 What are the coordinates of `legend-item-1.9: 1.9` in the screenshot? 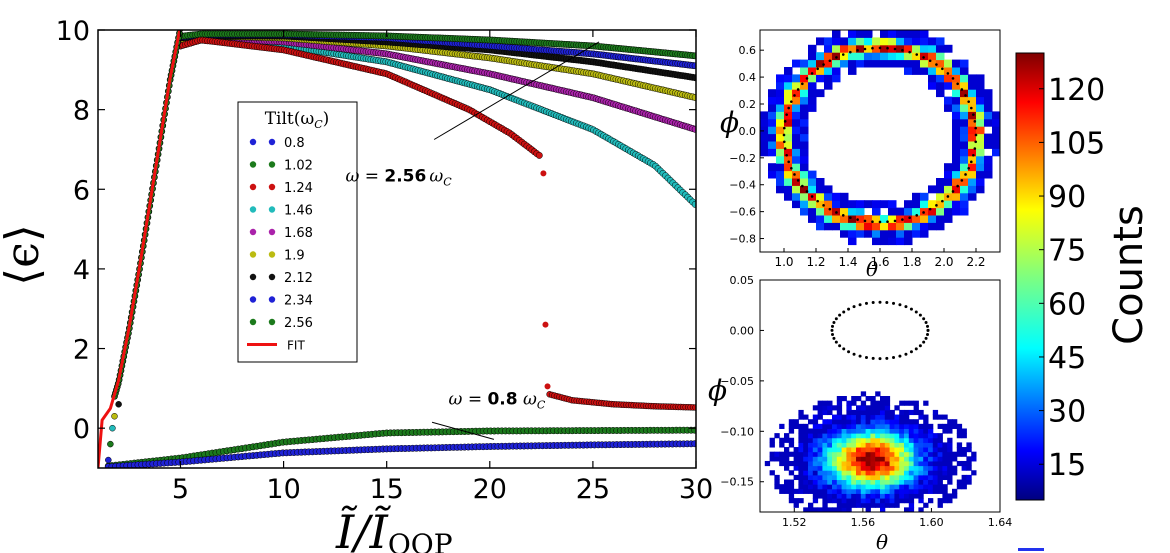 It's located at (277, 256).